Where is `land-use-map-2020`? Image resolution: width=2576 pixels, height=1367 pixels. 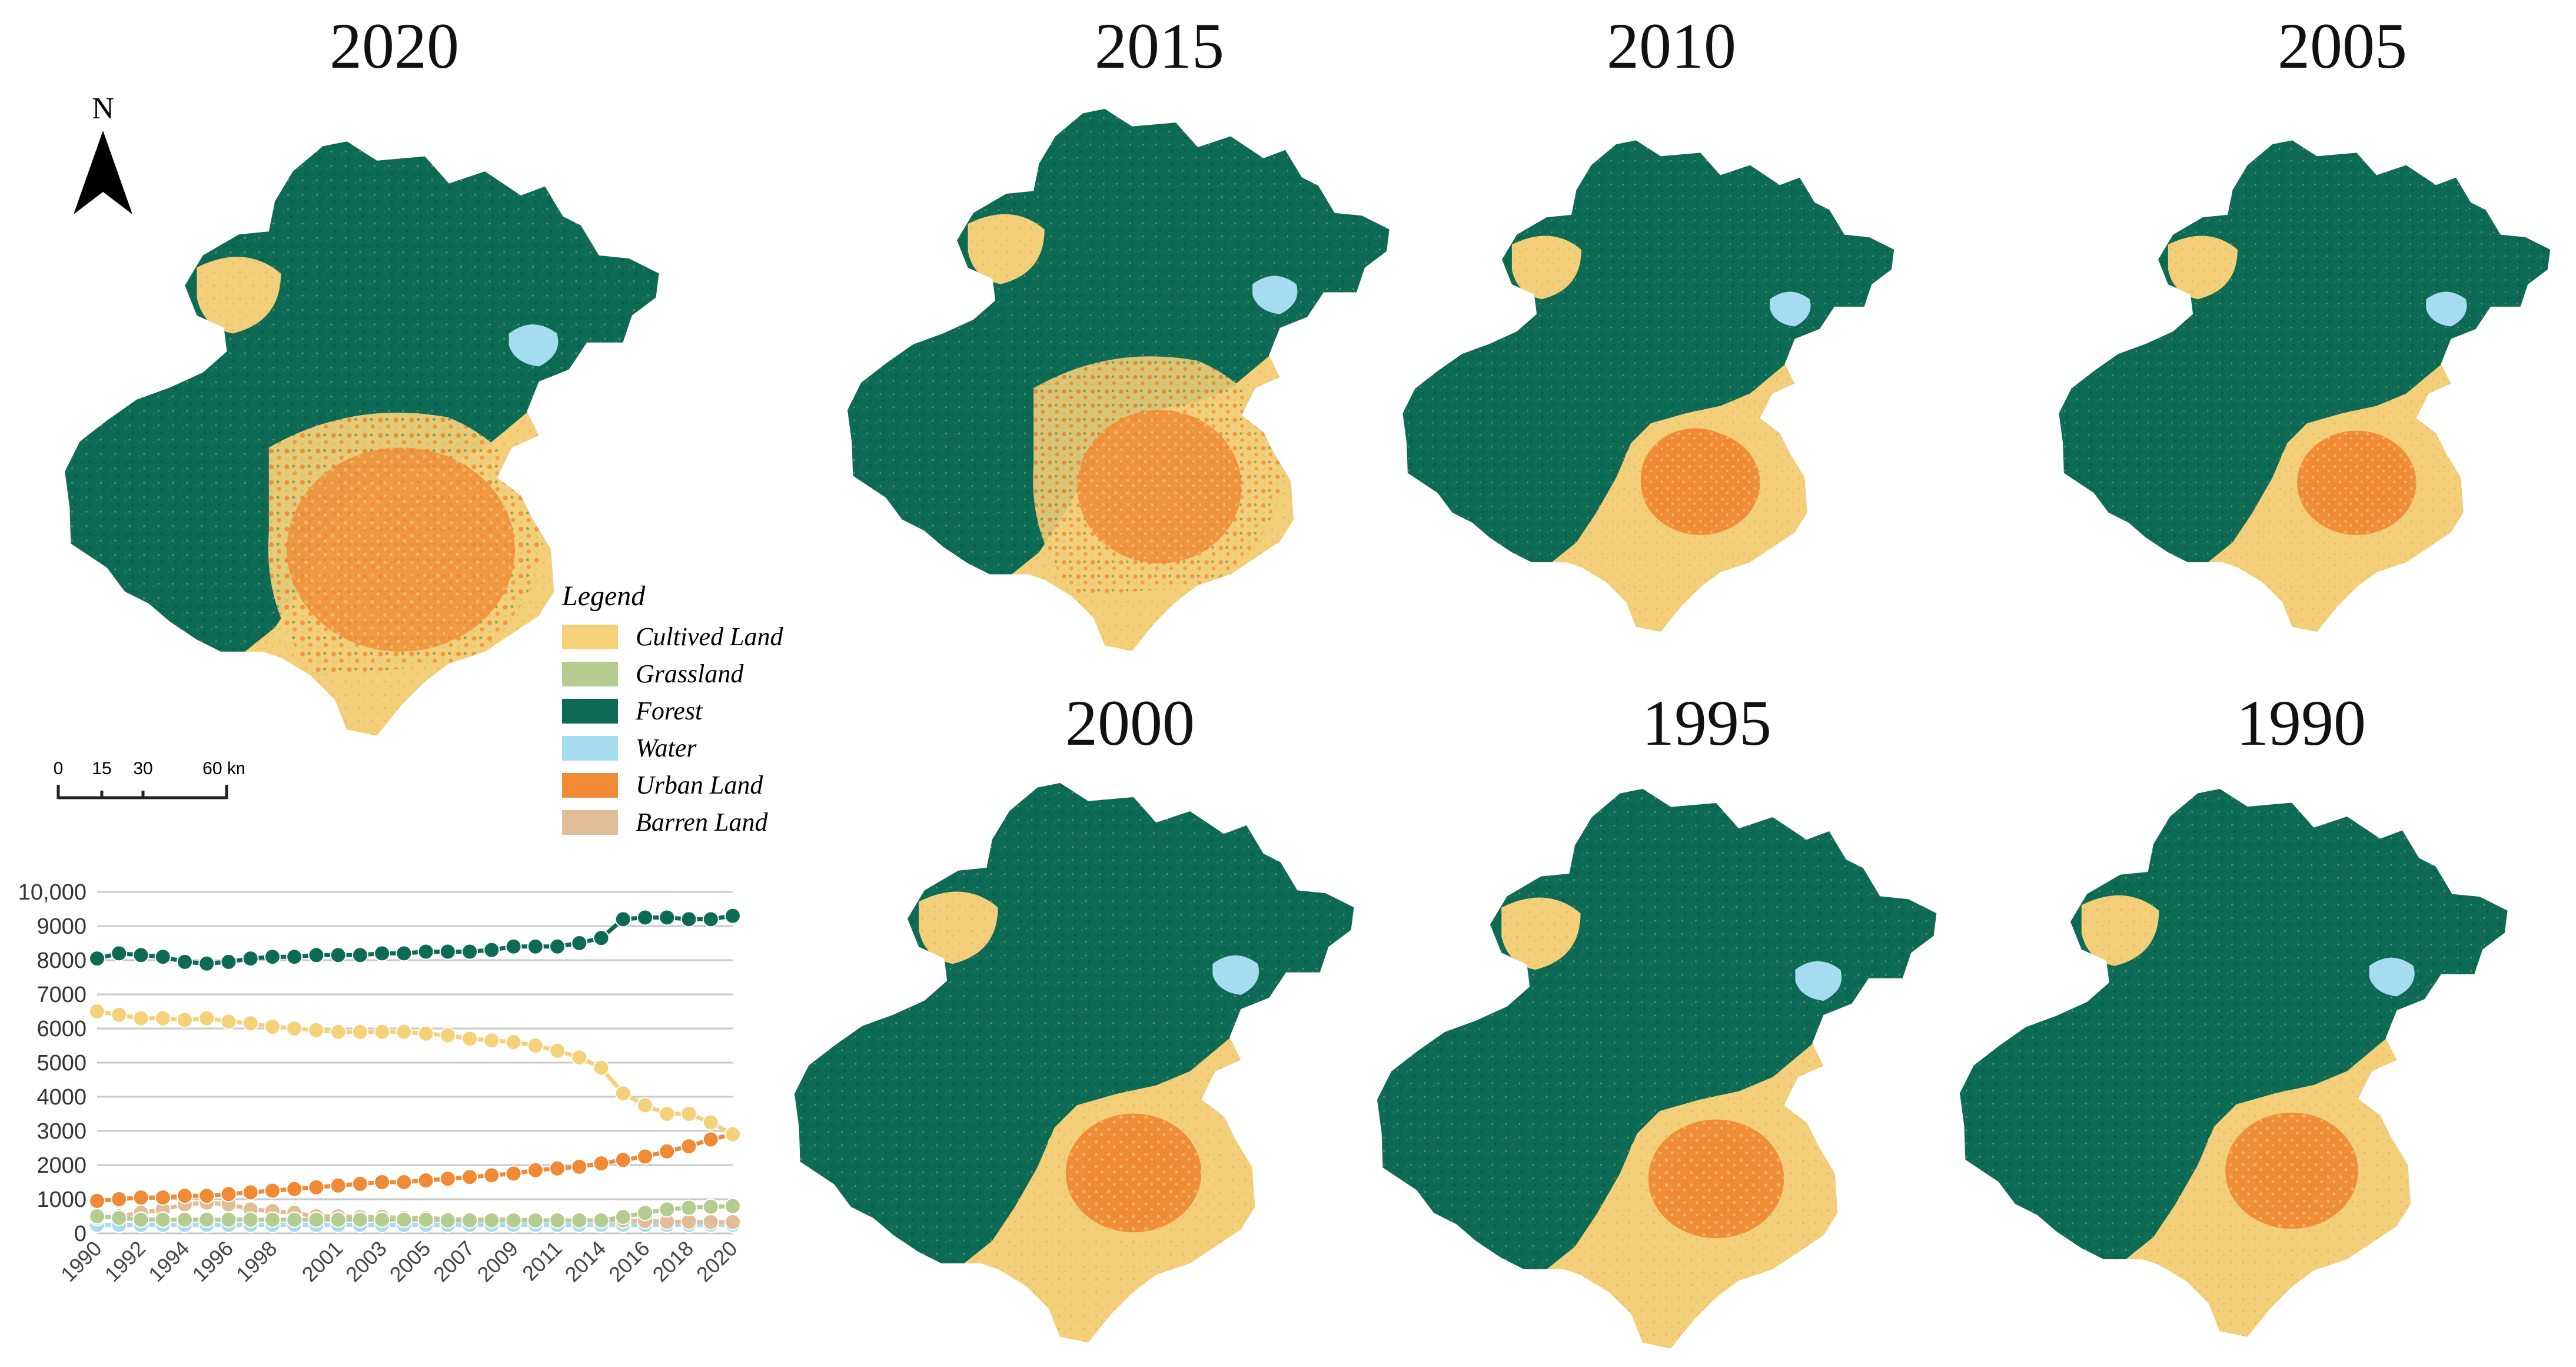 land-use-map-2020 is located at coordinates (365, 441).